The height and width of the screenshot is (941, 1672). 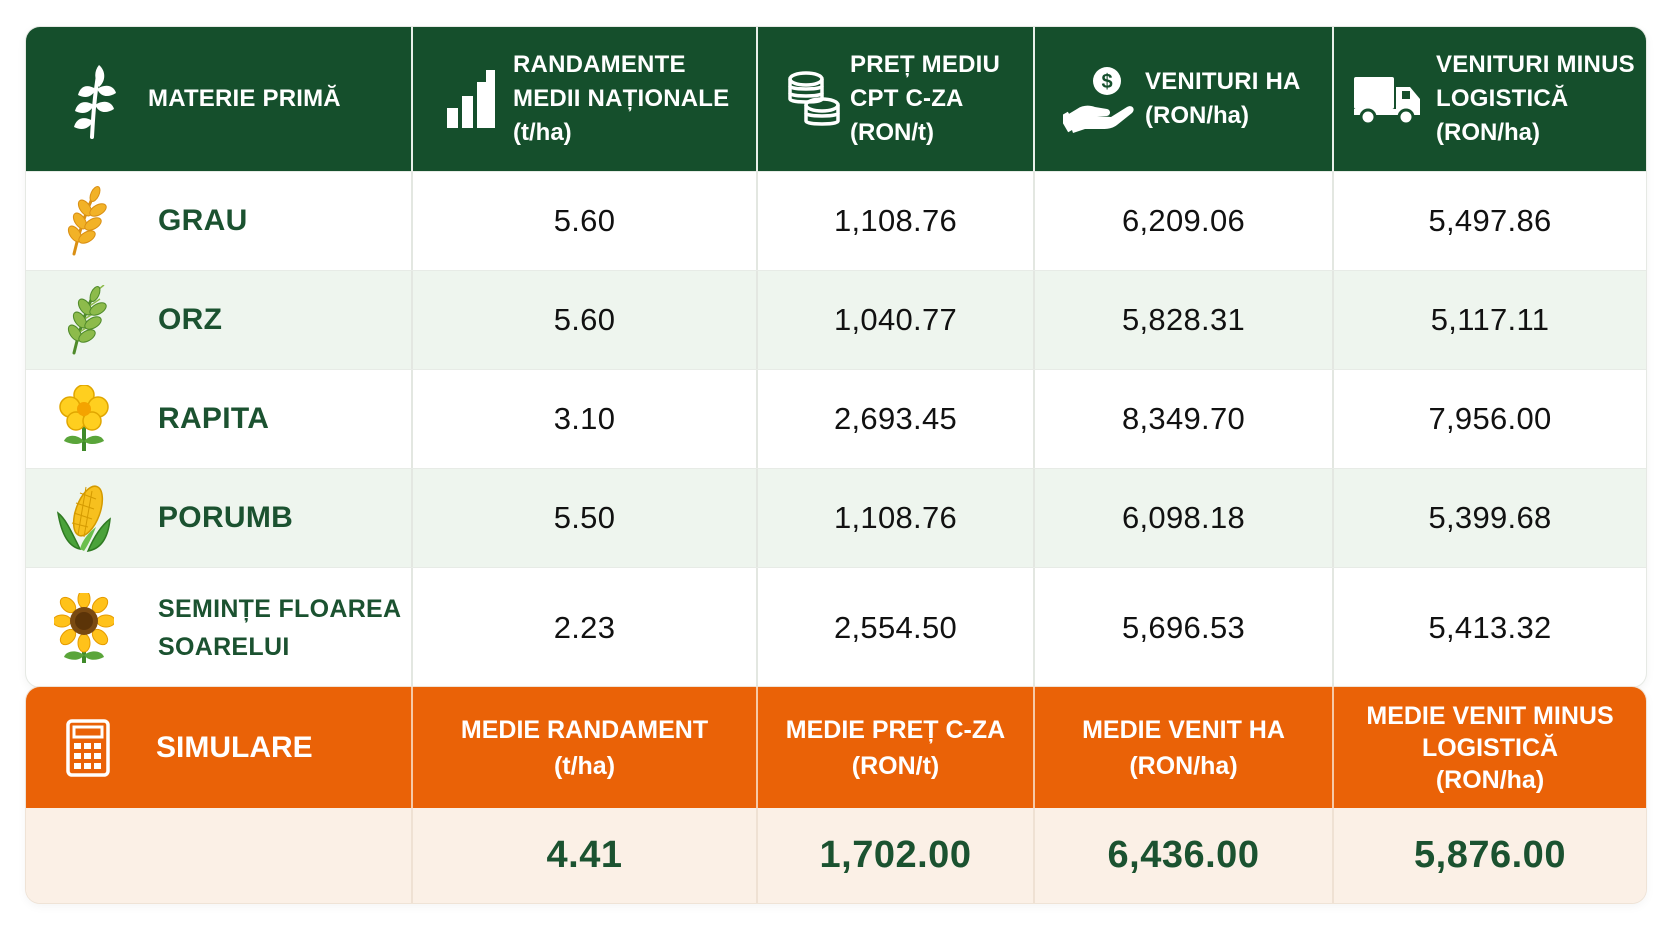 I want to click on header-randamente-line2: MEDII NAȚIONALE, so click(x=621, y=98).